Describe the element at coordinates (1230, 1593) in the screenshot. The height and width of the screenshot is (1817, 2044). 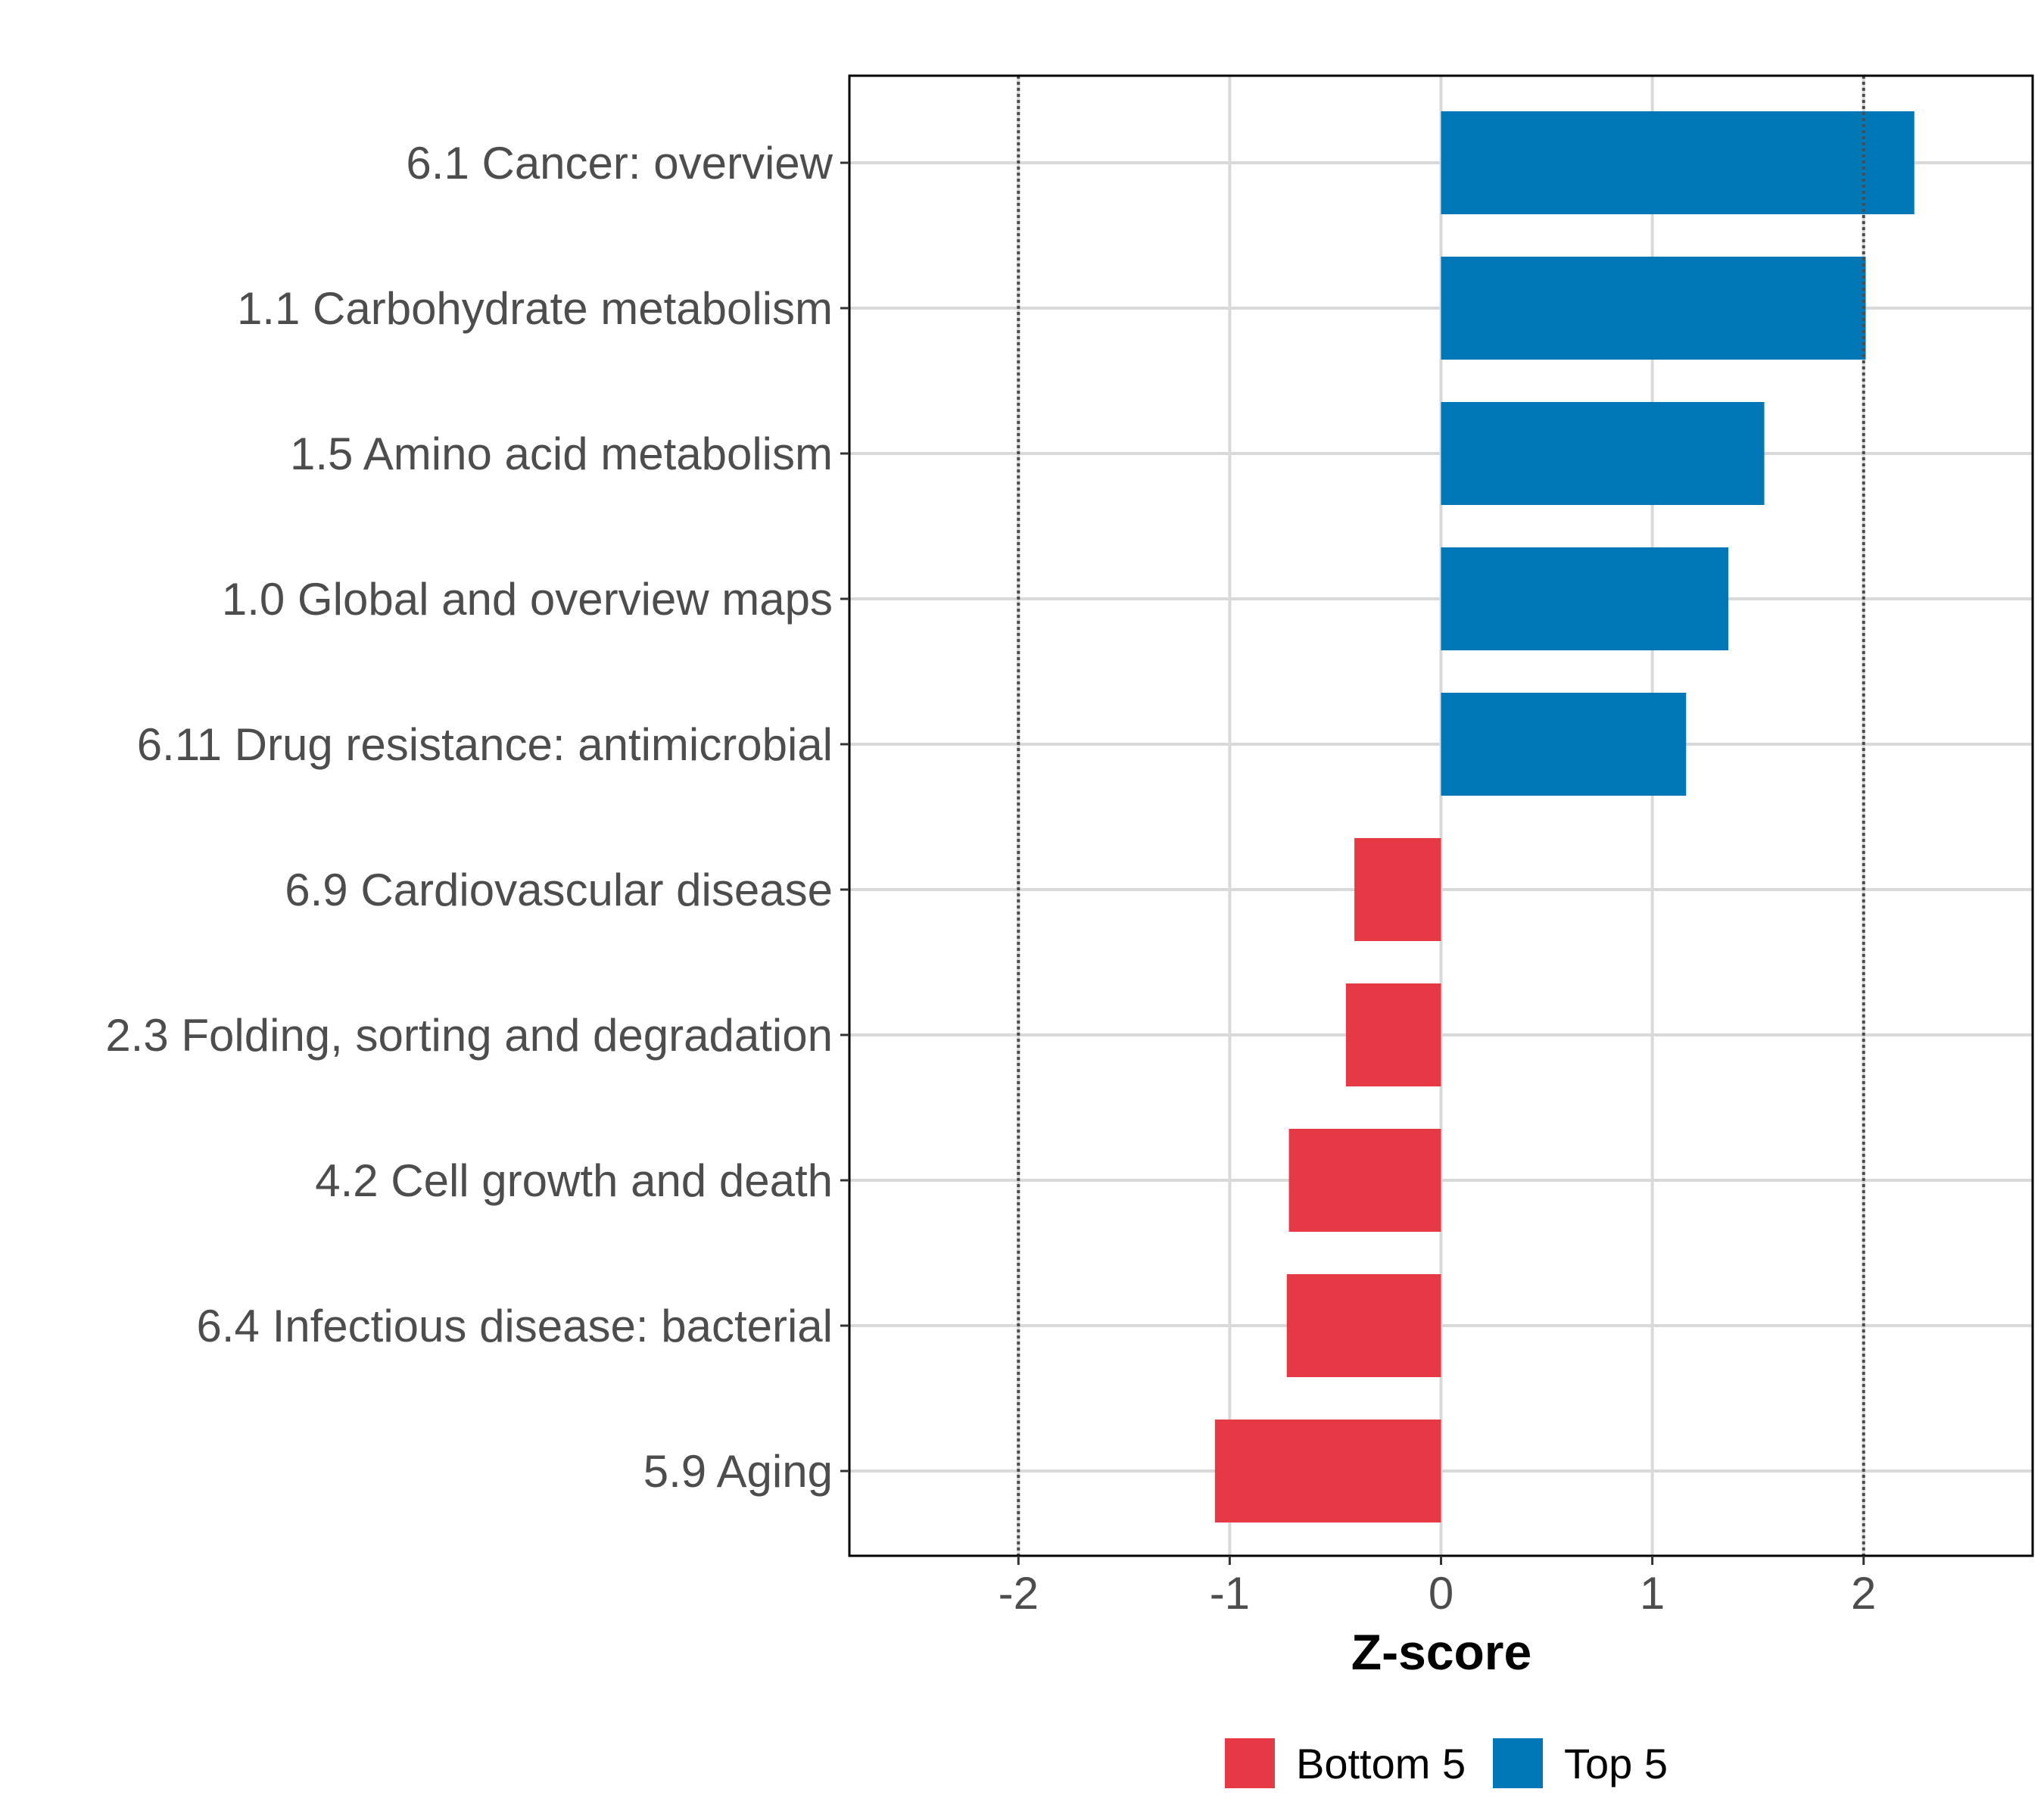
I see `x-tick-label: -1` at that location.